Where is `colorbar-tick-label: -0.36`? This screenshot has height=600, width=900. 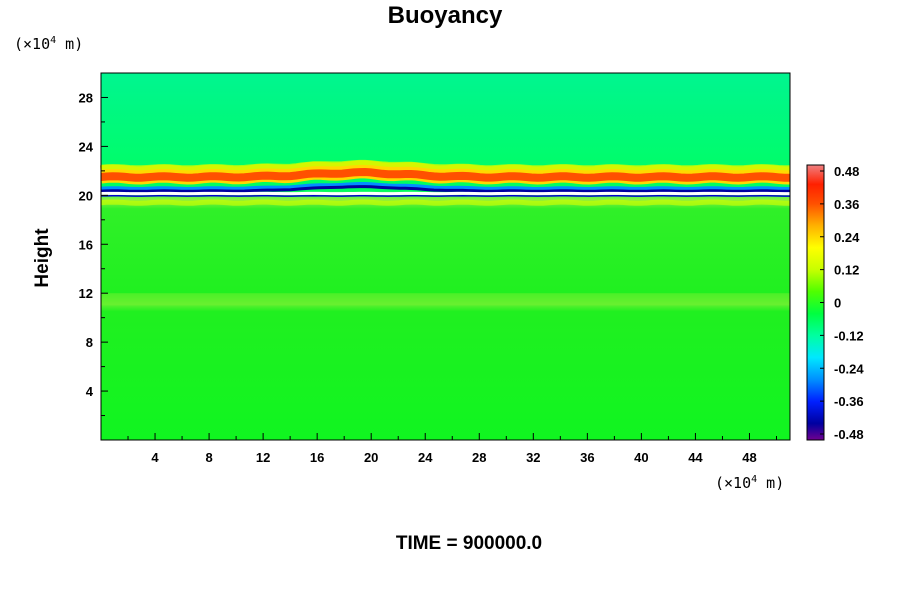
colorbar-tick-label: -0.36 is located at coordinates (849, 401).